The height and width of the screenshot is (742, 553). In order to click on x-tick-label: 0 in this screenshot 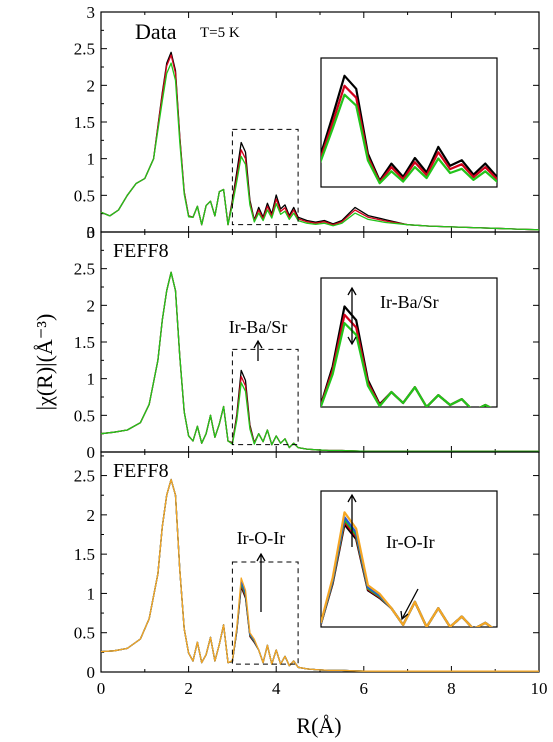, I will do `click(101, 688)`.